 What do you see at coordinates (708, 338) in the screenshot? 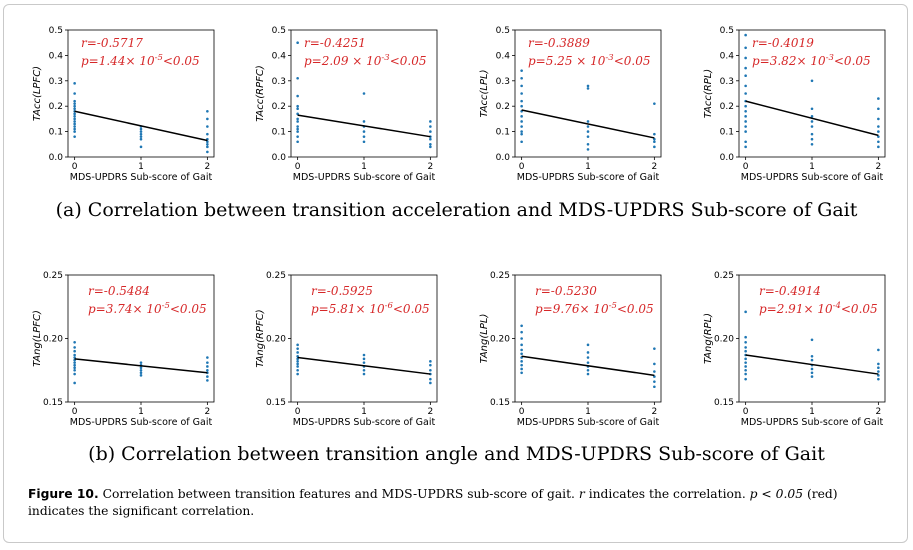
I see `y-axis-label: TAng(RPL)` at bounding box center [708, 338].